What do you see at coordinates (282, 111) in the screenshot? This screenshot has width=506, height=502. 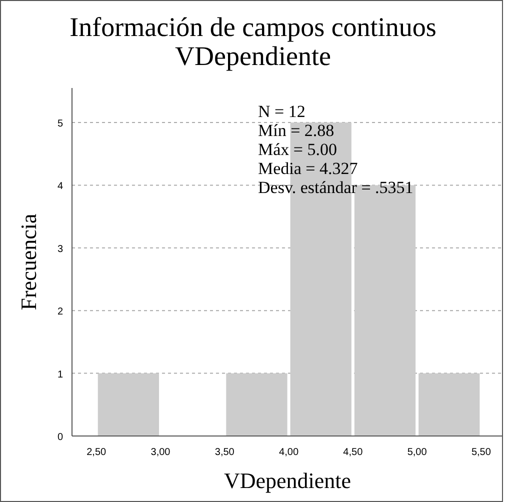 I see `annotation: N = 12` at bounding box center [282, 111].